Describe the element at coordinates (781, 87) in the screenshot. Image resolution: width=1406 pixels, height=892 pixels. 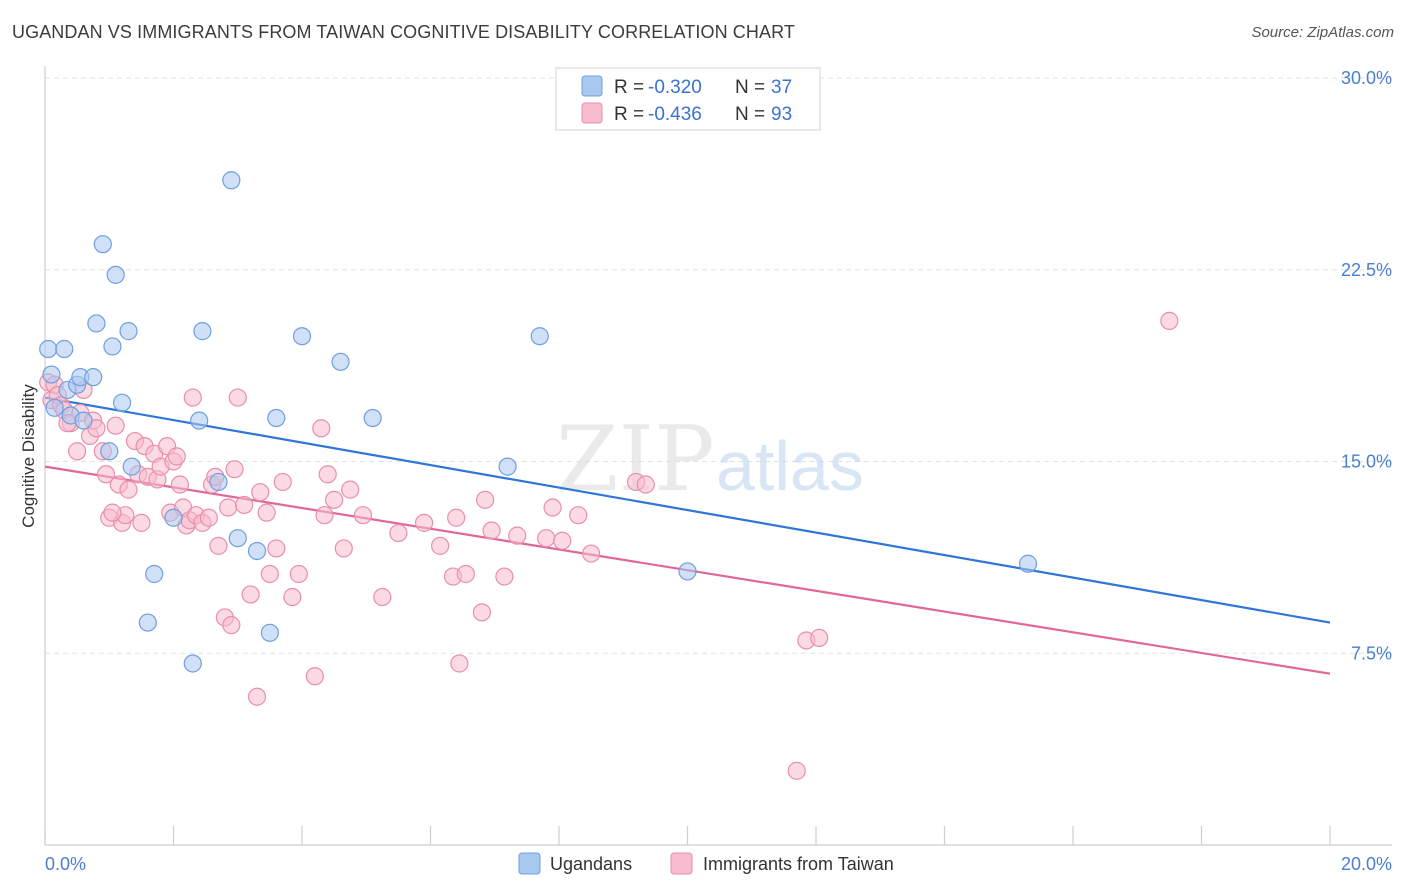
I see `legend-n-value-1: 37` at that location.